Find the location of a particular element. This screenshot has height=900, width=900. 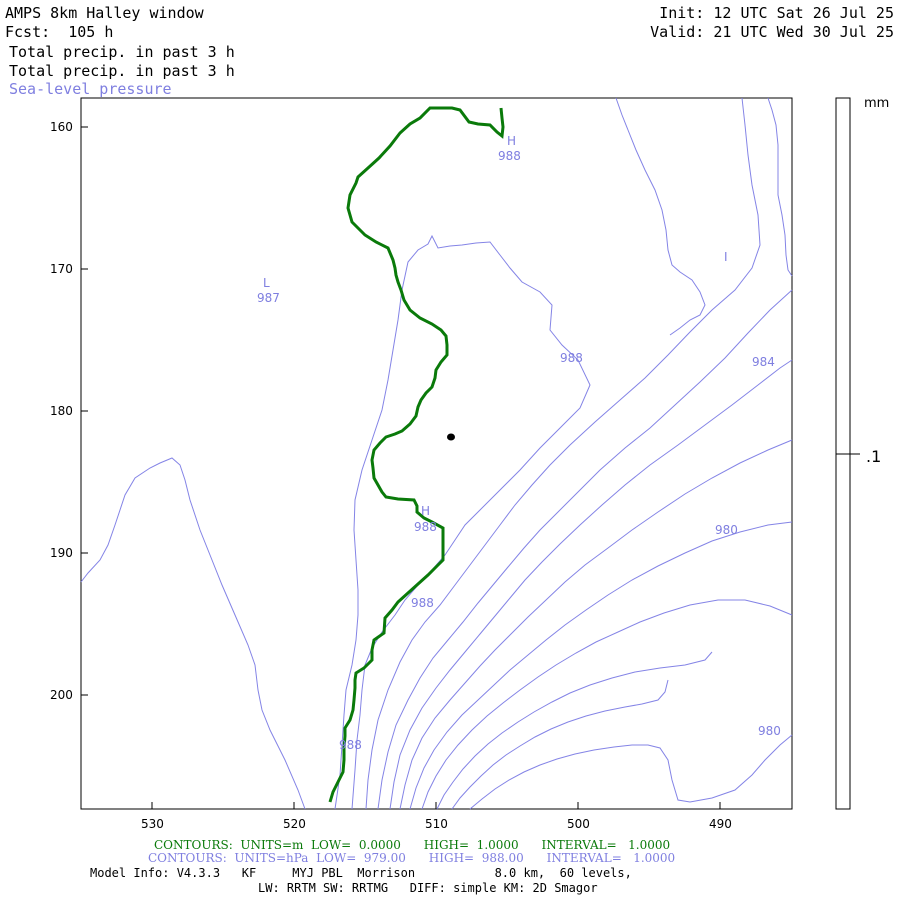

y-tick-label: 180 is located at coordinates (61, 411).